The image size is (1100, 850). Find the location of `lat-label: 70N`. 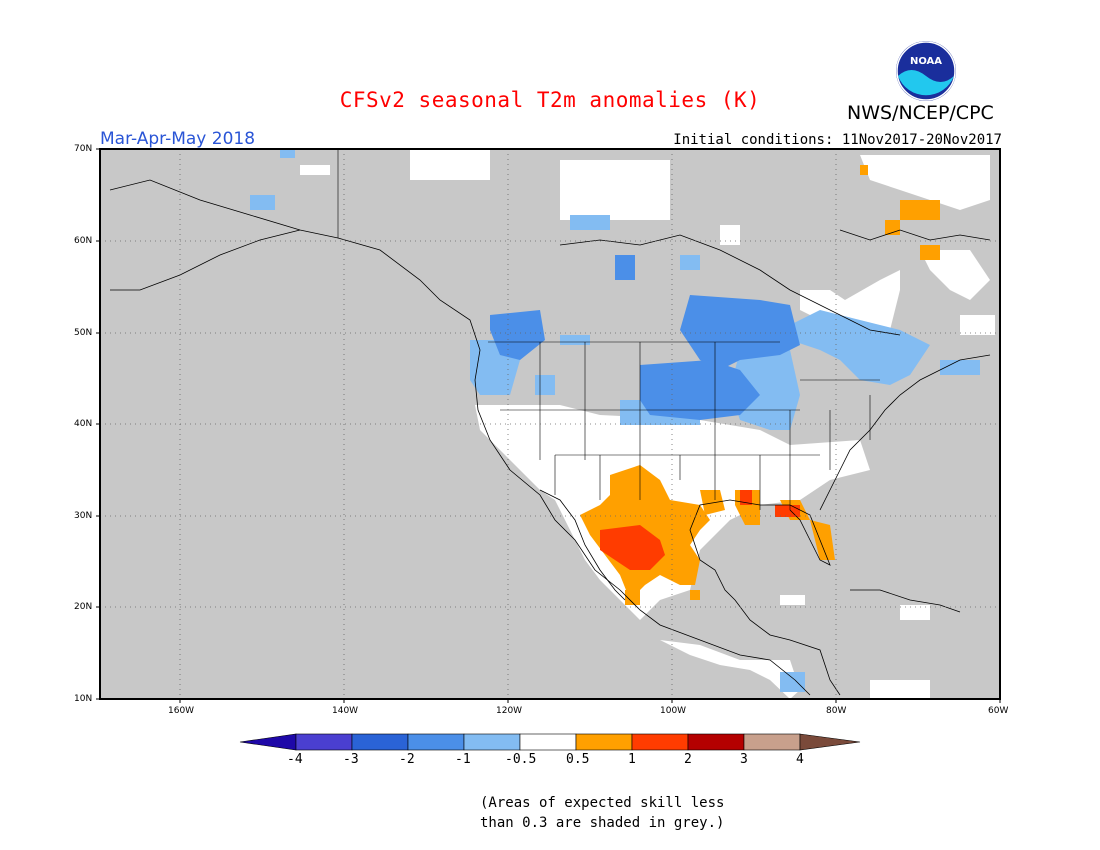

lat-label: 70N is located at coordinates (83, 149).